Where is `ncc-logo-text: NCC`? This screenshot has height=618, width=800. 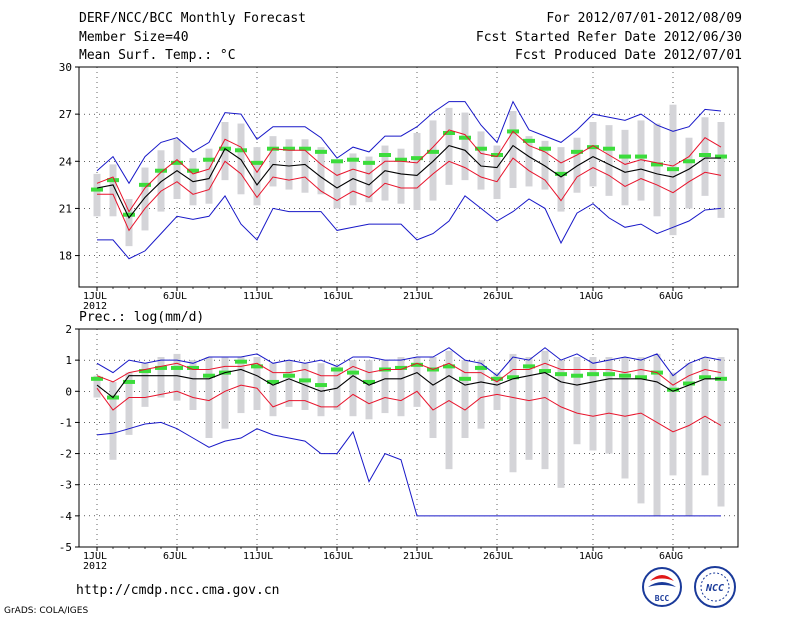 ncc-logo-text: NCC is located at coordinates (714, 588).